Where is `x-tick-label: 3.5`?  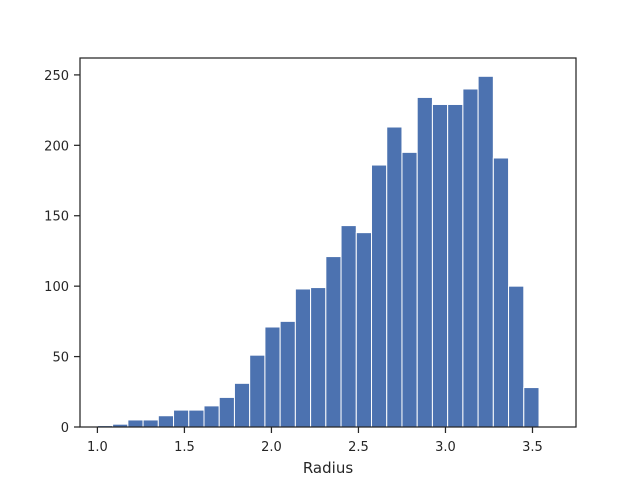
x-tick-label: 3.5 is located at coordinates (532, 447).